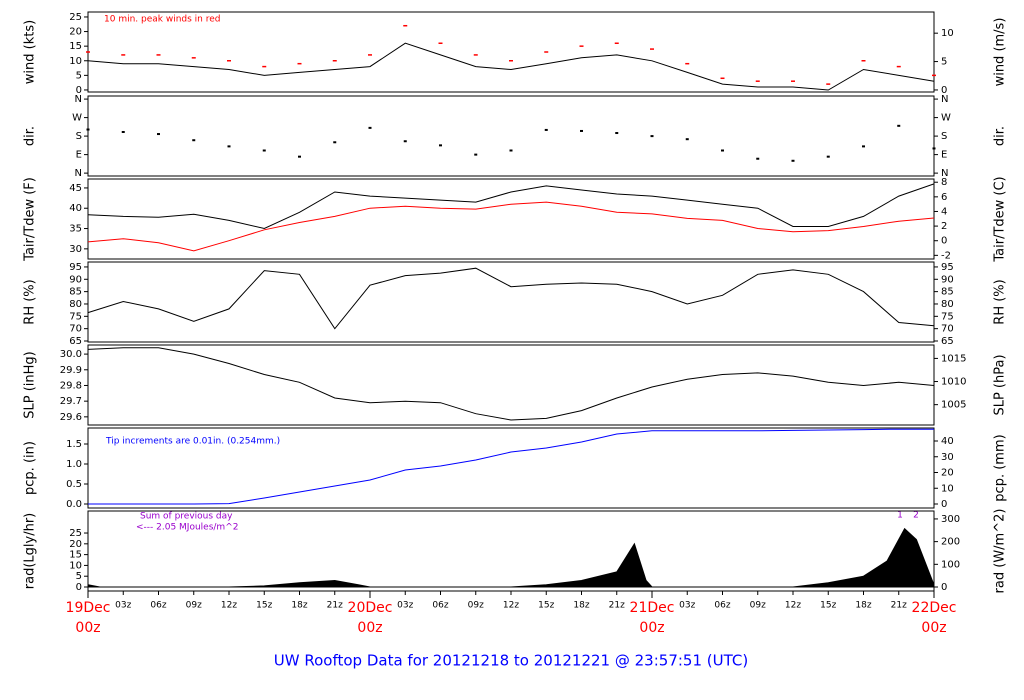 This screenshot has height=700, width=1024. Describe the element at coordinates (30, 301) in the screenshot. I see `y-axis-label: RH (%)` at that location.